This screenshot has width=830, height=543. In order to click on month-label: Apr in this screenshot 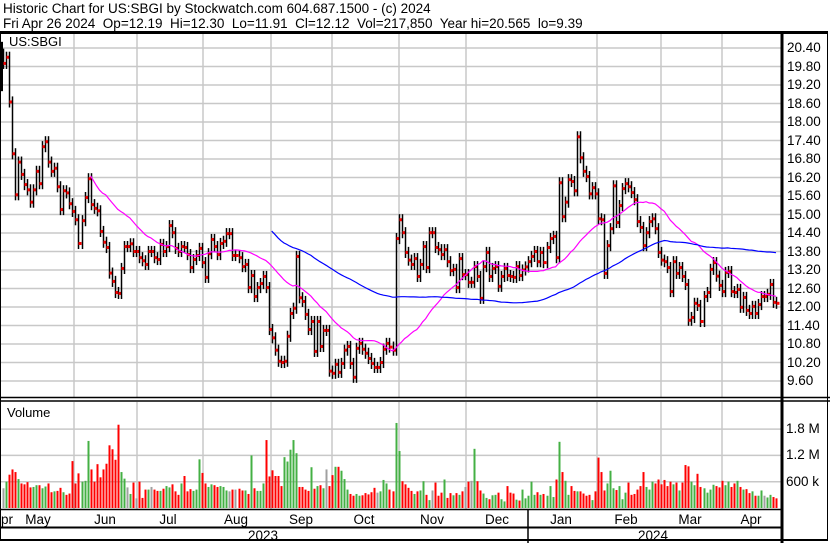, I will do `click(751, 519)`.